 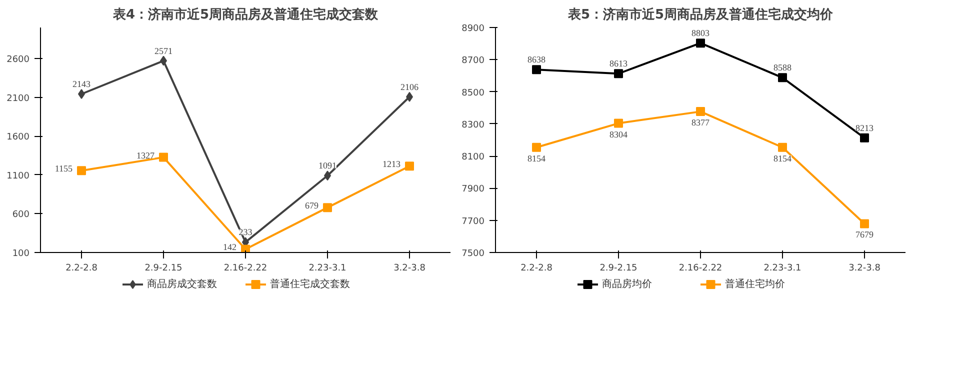 I want to click on y-tick-label: 7700, so click(x=473, y=221).